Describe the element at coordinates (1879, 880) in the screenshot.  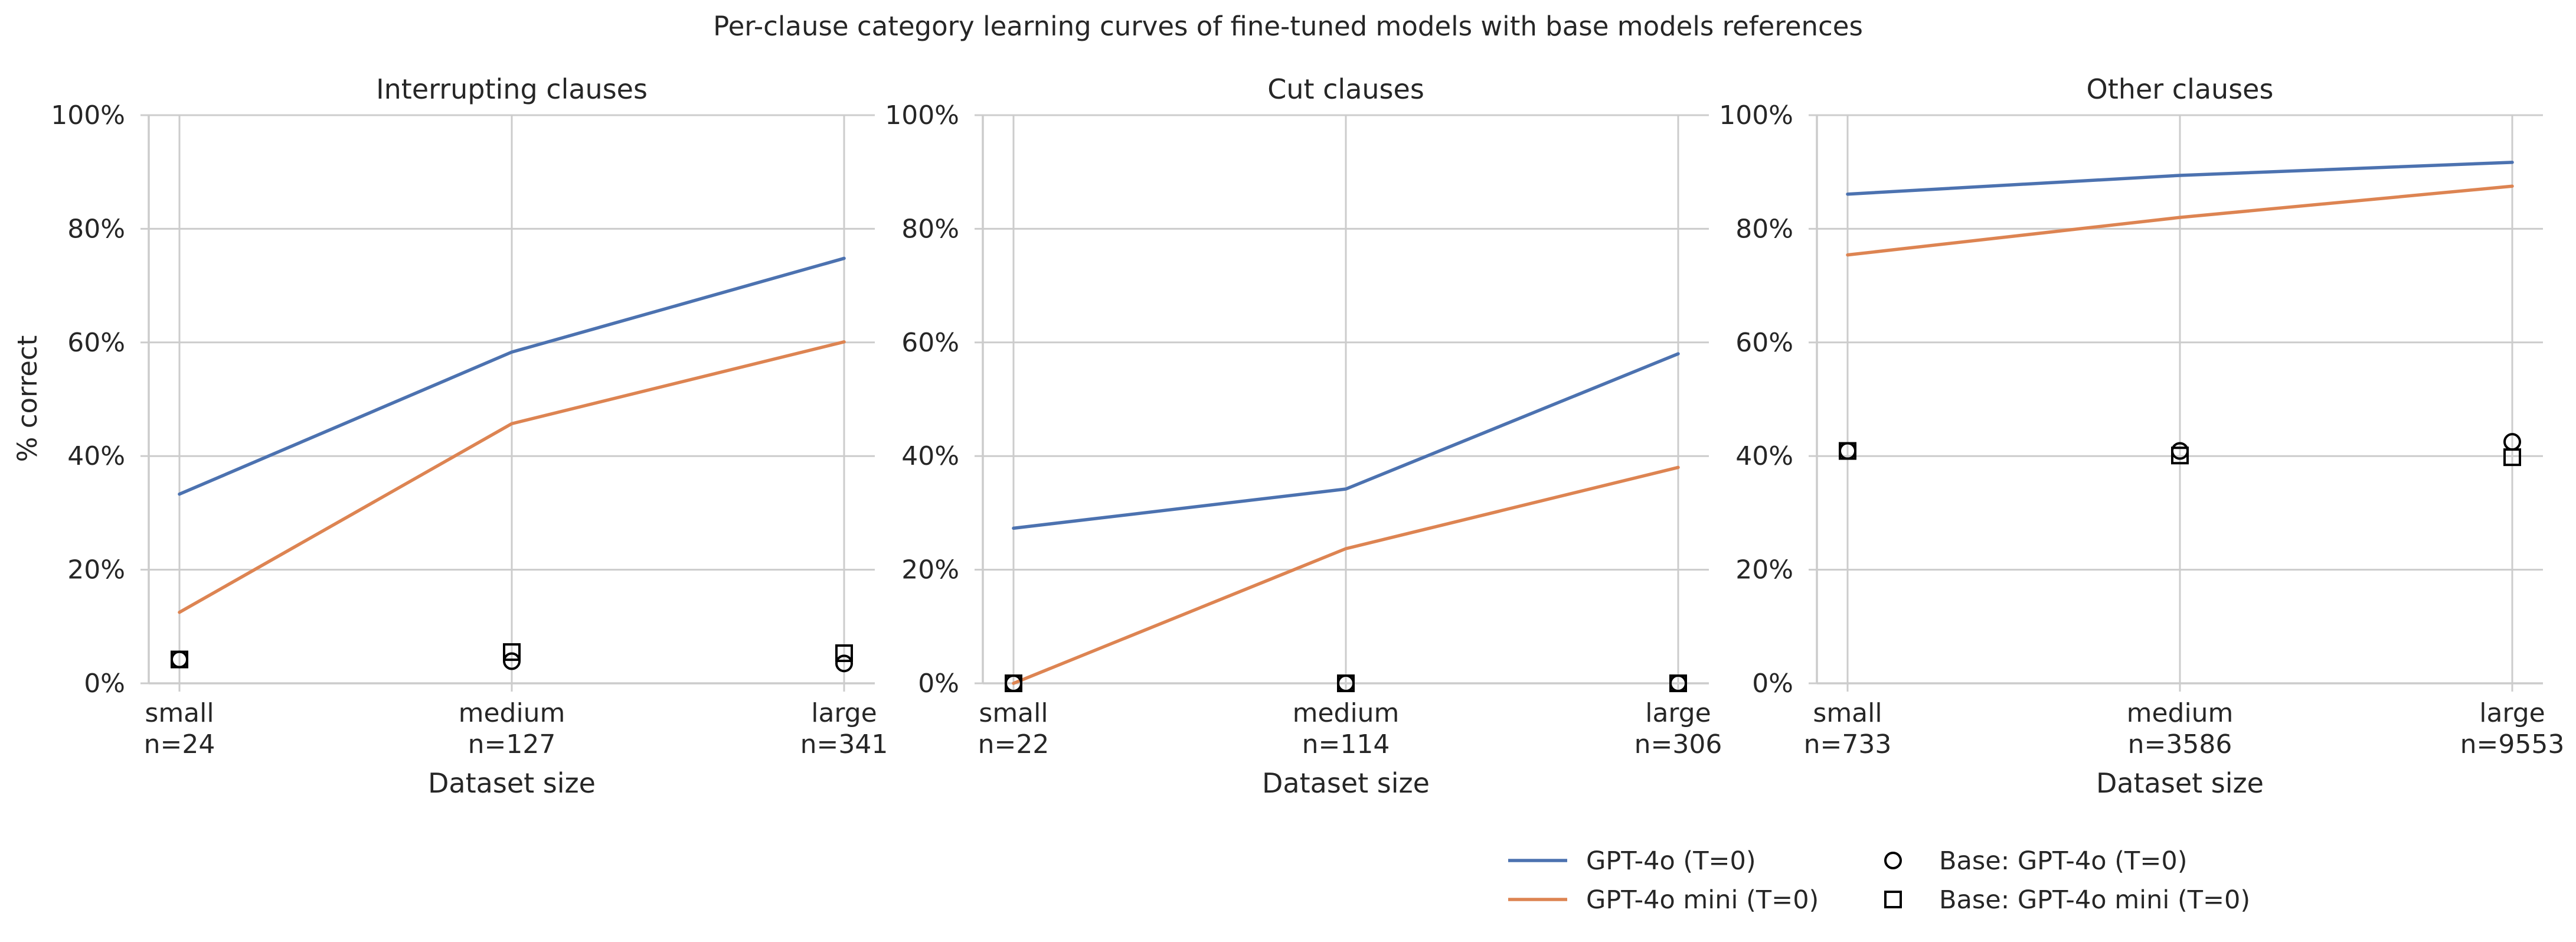
I see `legend: GPT-4o (T=0) GPT-4o mini (T=0) Base` at that location.